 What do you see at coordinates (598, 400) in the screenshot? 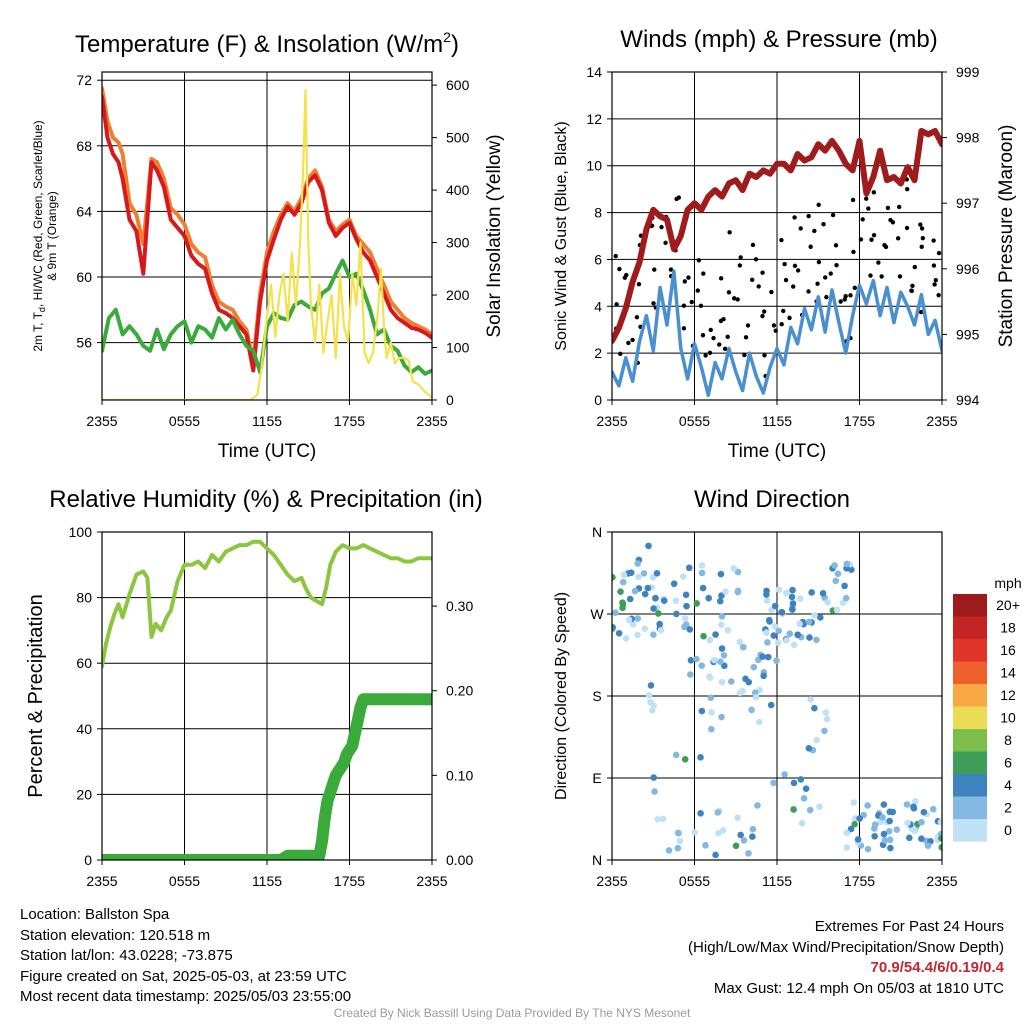
I see `y-tick-label: 0` at bounding box center [598, 400].